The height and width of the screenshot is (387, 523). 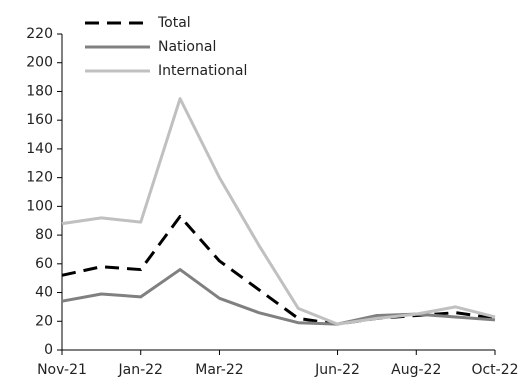 What do you see at coordinates (62, 370) in the screenshot?
I see `x-tick-label: Nov-21` at bounding box center [62, 370].